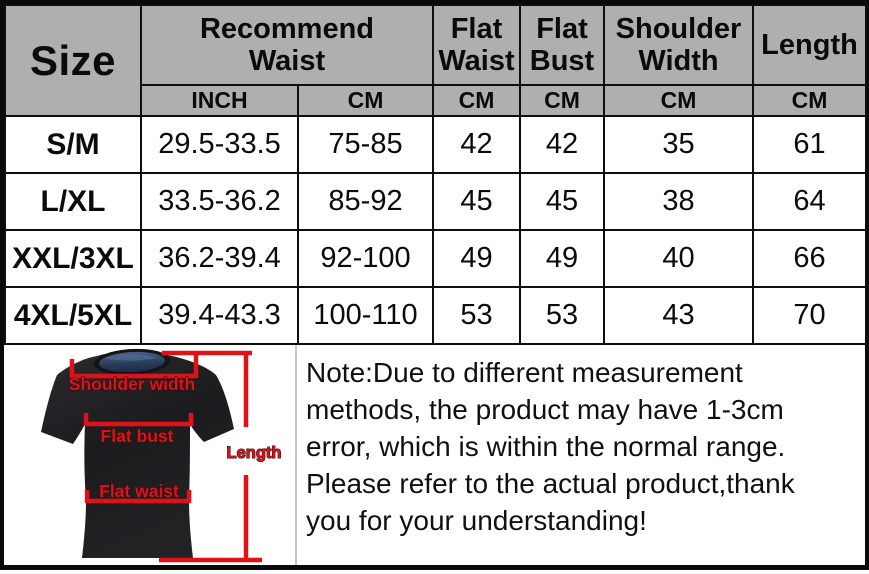 This screenshot has width=869, height=574. What do you see at coordinates (131, 357) in the screenshot?
I see `collar-highlight` at bounding box center [131, 357].